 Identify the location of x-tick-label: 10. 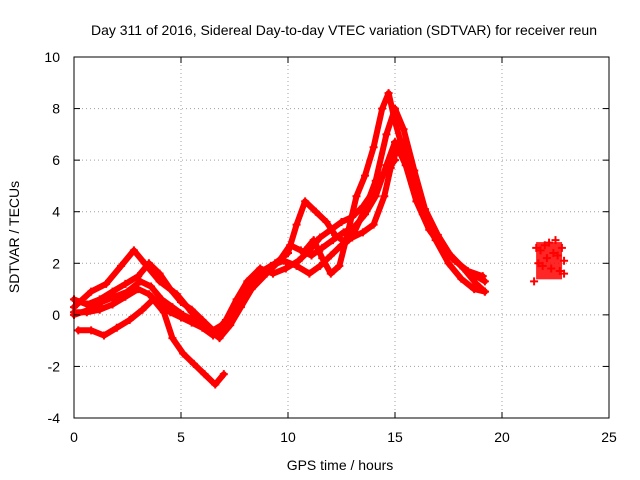
(288, 437).